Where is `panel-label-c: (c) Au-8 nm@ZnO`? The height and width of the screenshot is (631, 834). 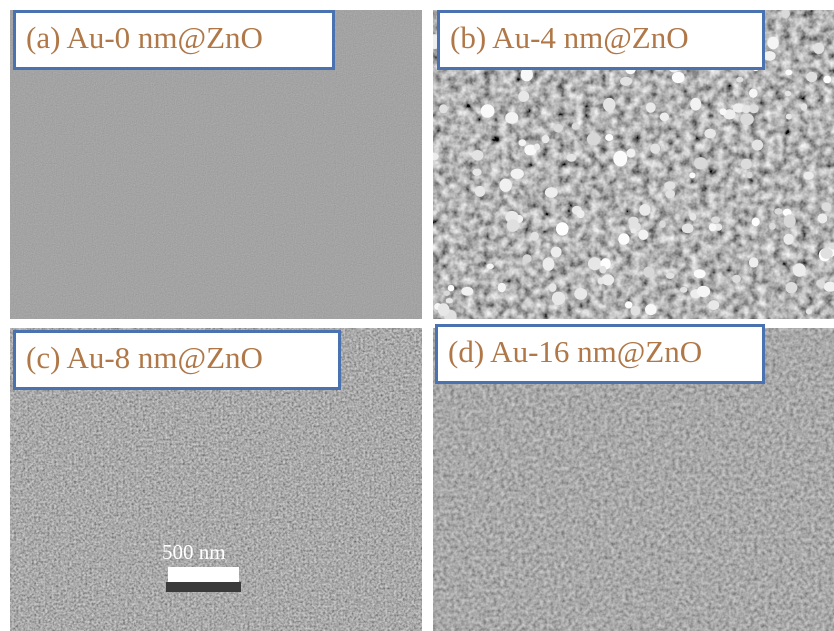 panel-label-c: (c) Au-8 nm@ZnO is located at coordinates (177, 360).